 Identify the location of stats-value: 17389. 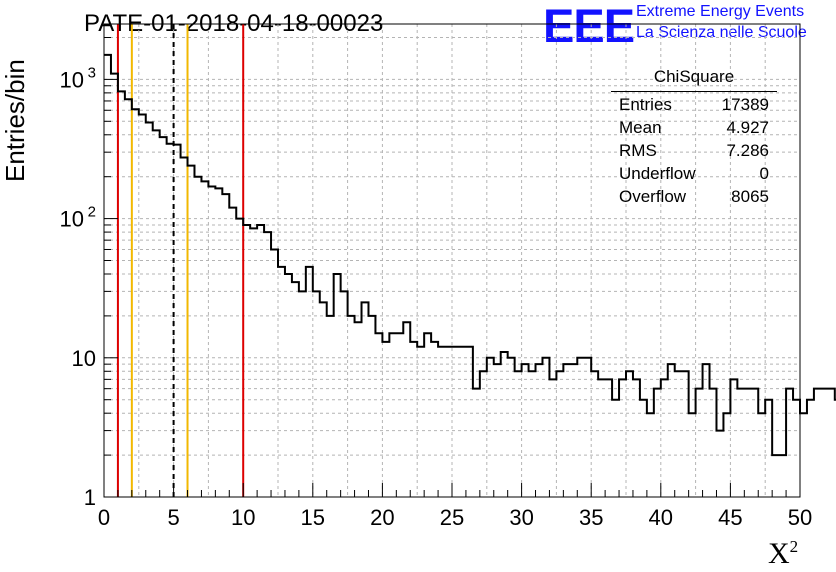
(745, 104).